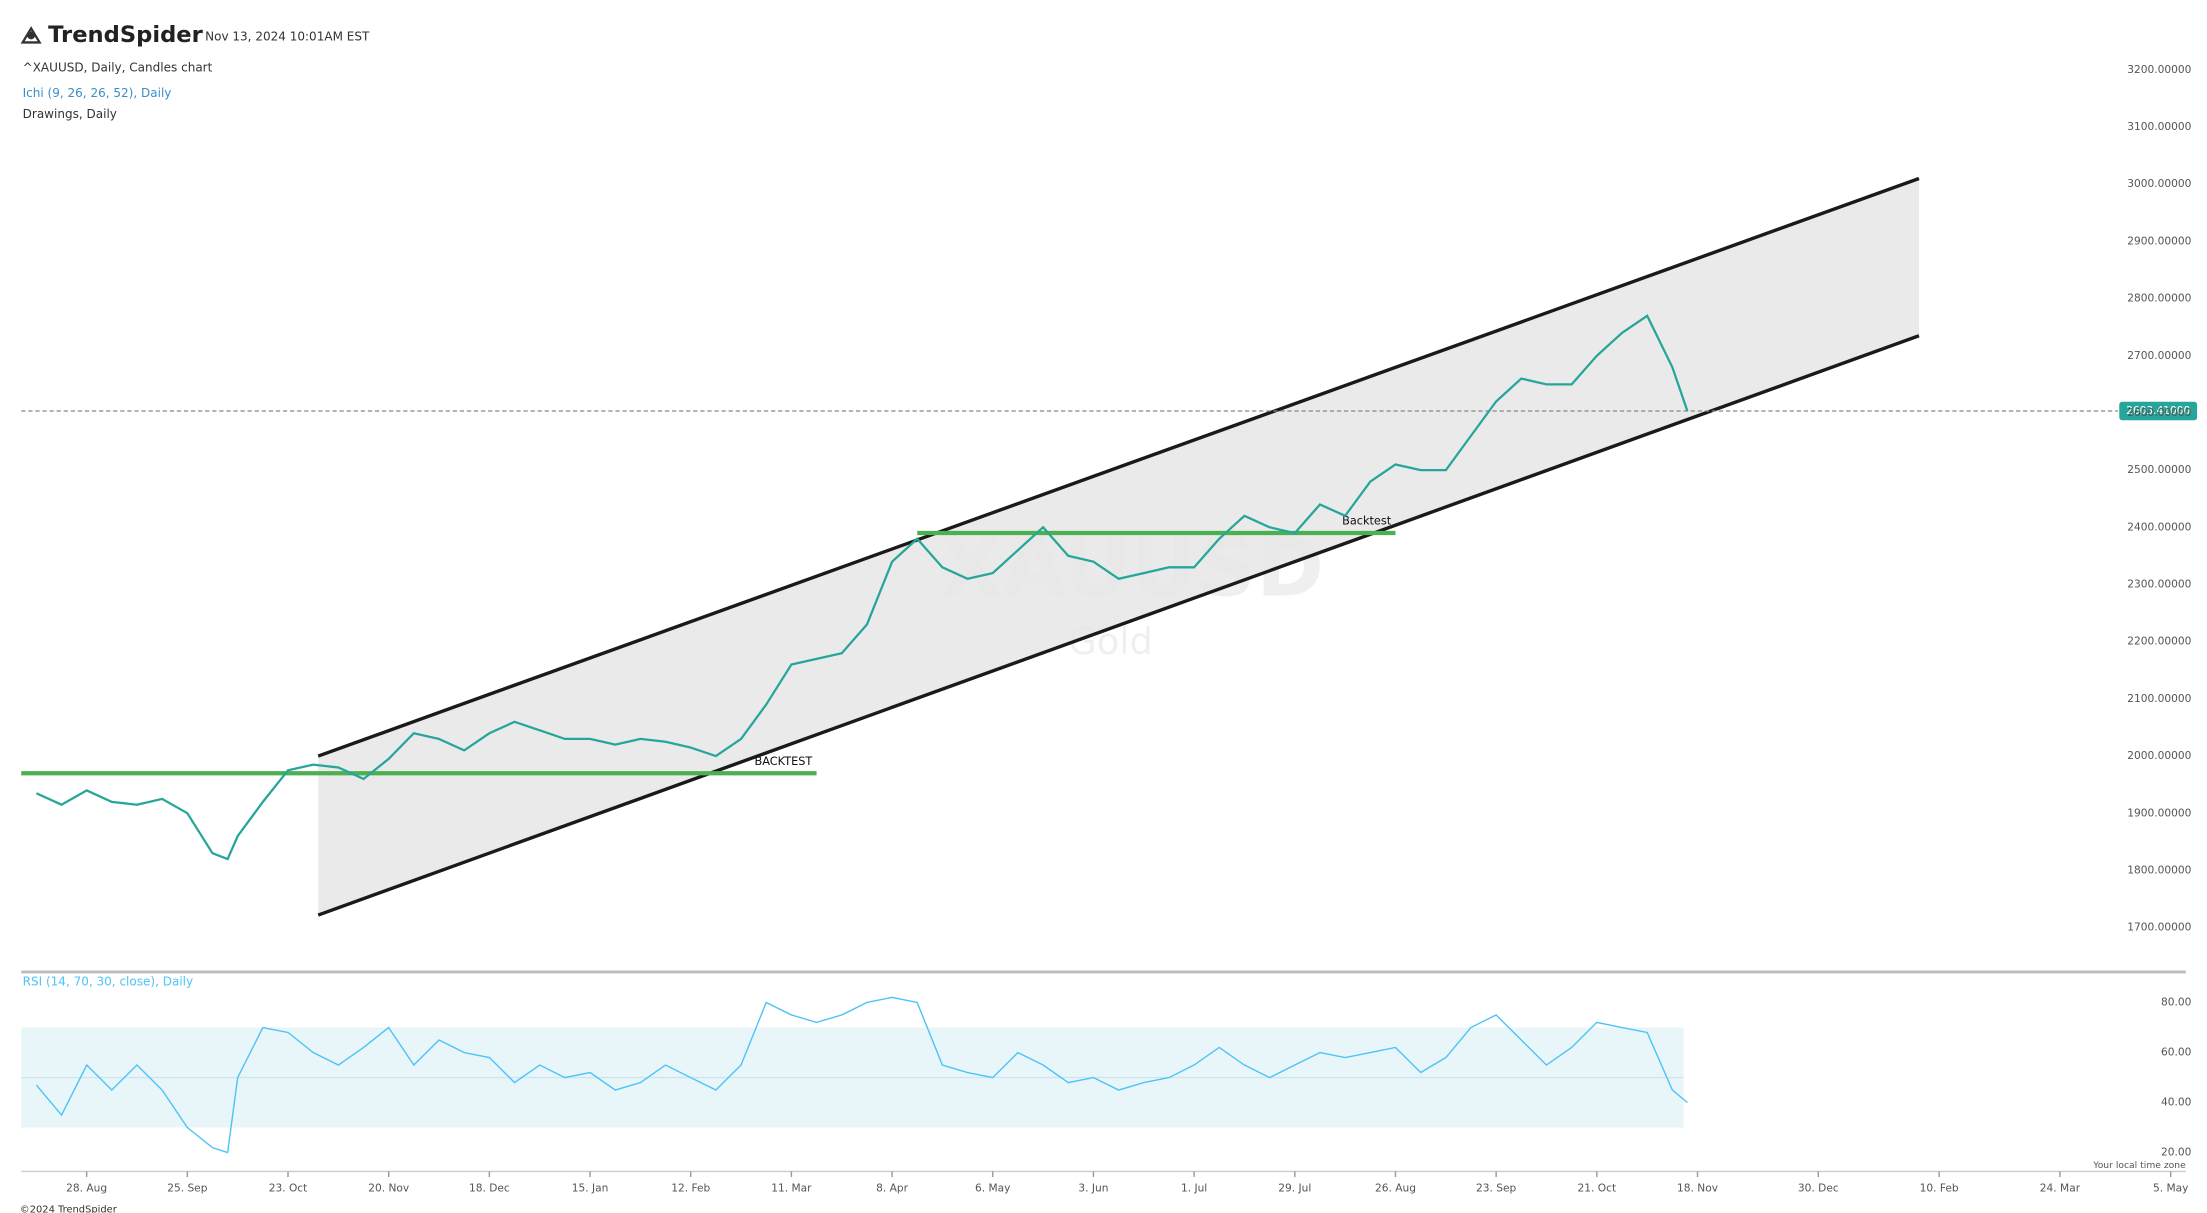 The height and width of the screenshot is (1213, 2207). Describe the element at coordinates (861, 1075) in the screenshot. I see `series-line` at that location.